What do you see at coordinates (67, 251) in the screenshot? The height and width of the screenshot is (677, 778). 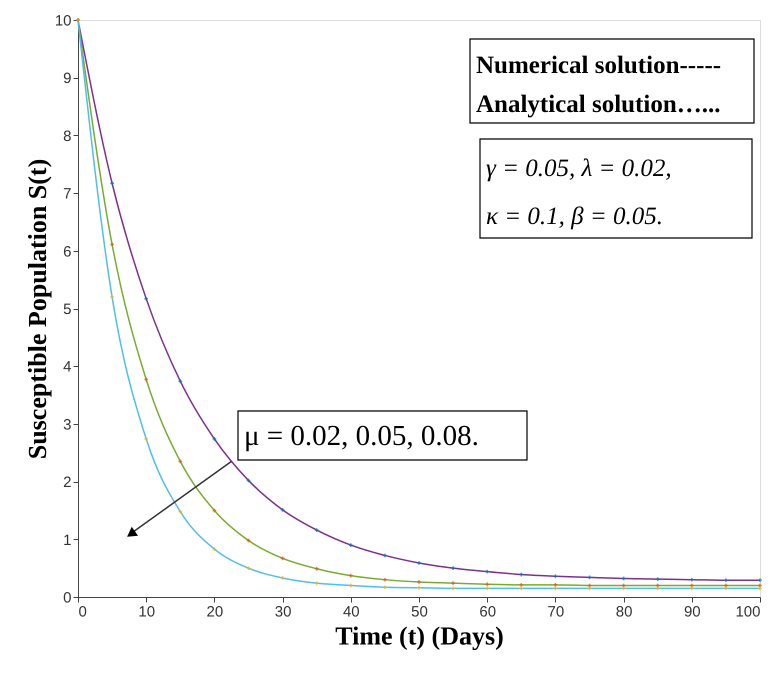 I see `y-tick-label: 6` at bounding box center [67, 251].